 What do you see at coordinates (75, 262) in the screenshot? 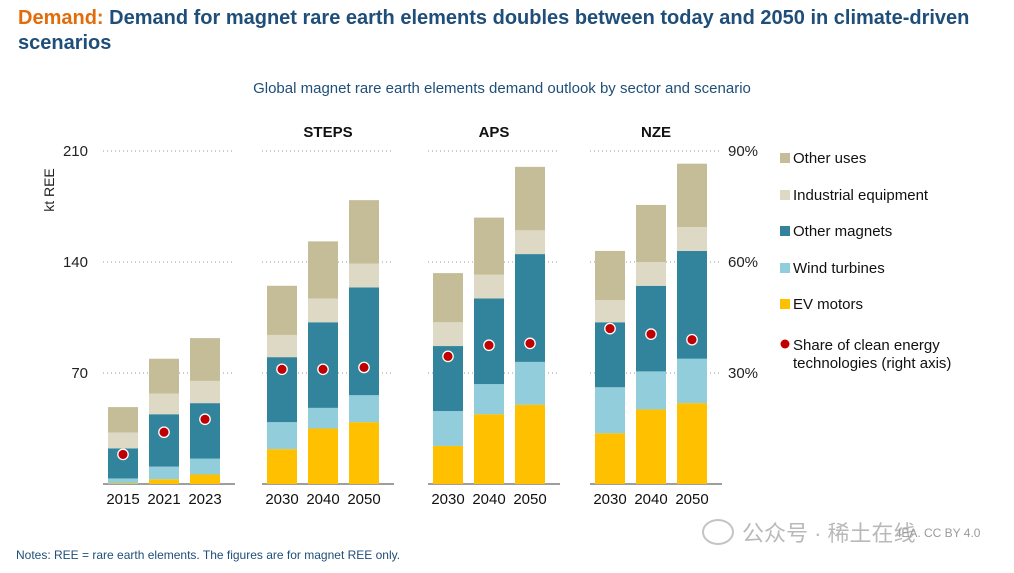
I see `y-tick-label: 140` at bounding box center [75, 262].